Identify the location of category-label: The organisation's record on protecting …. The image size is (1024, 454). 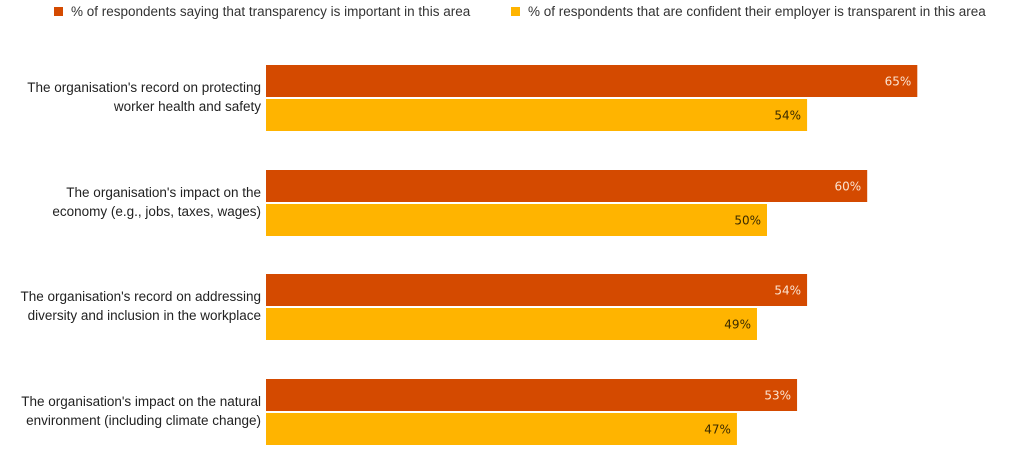
(130, 97).